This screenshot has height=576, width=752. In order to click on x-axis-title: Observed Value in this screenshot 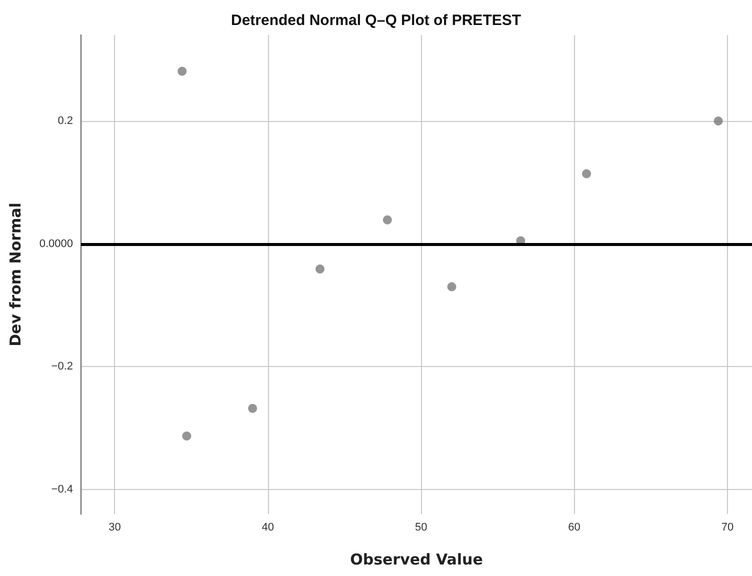, I will do `click(416, 559)`.